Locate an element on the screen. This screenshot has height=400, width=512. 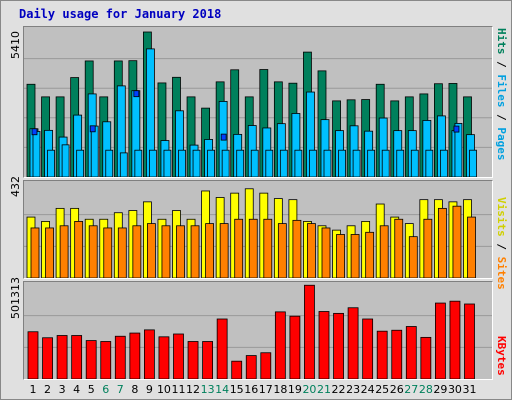
day-label: 7 is located at coordinates (120, 389).